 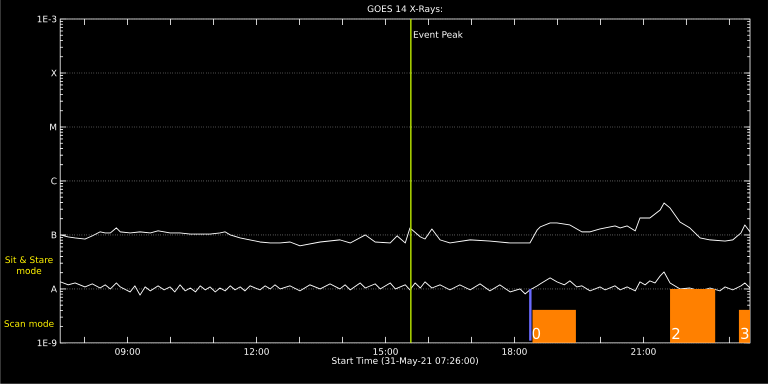 What do you see at coordinates (47, 343) in the screenshot?
I see `y-tick-label: 1E-9` at bounding box center [47, 343].